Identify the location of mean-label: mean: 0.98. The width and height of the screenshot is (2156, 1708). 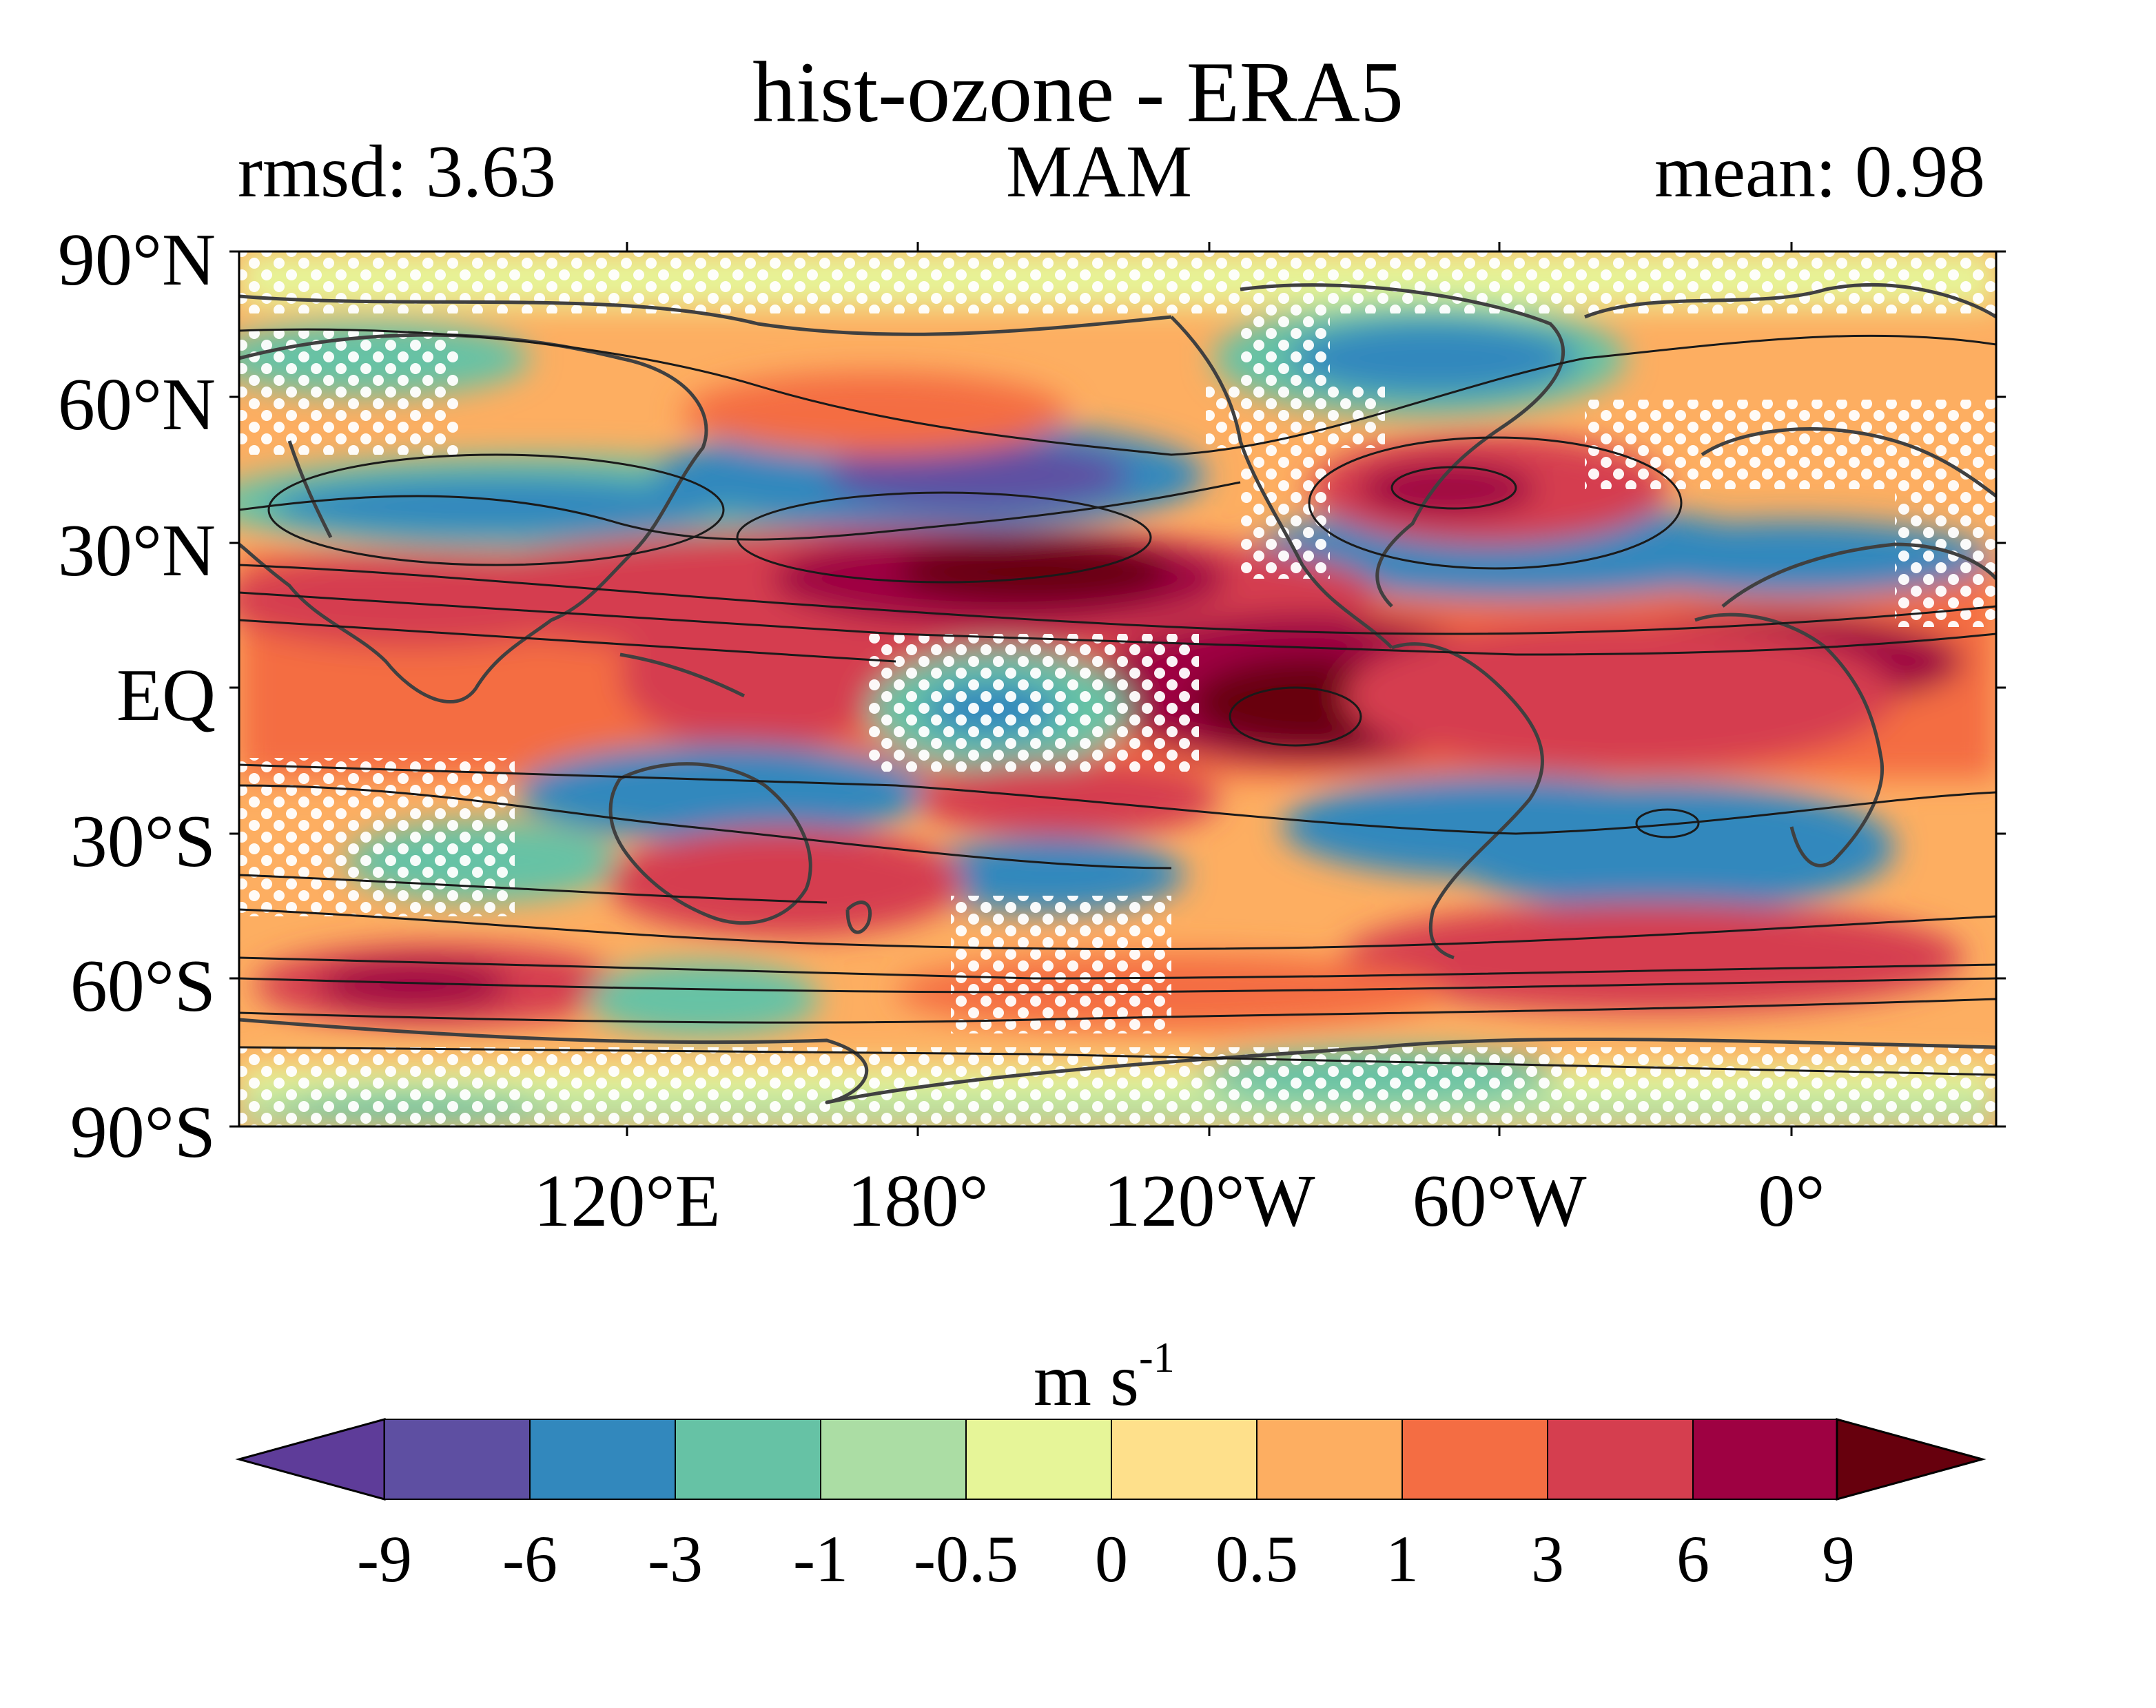
(1819, 172).